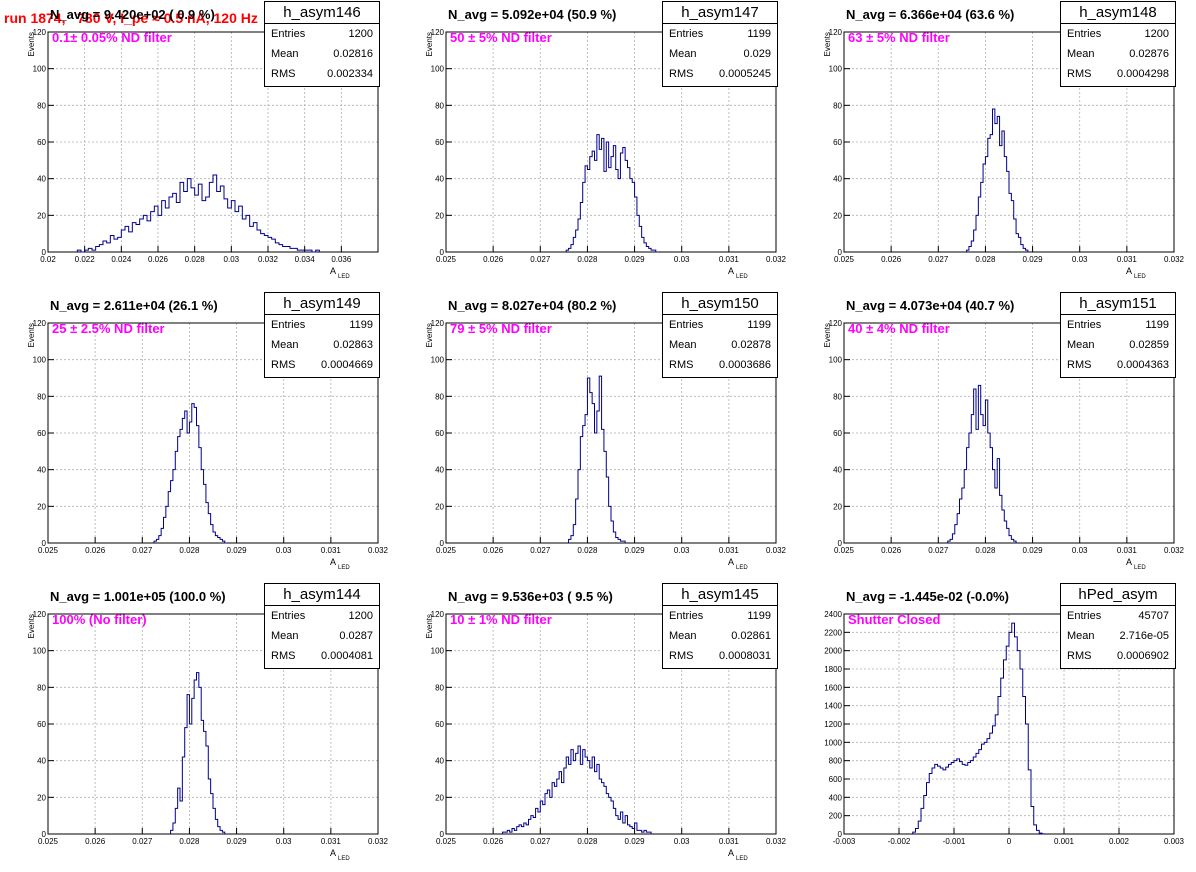  What do you see at coordinates (1118, 616) in the screenshot?
I see `stats-row: Entries 45707` at bounding box center [1118, 616].